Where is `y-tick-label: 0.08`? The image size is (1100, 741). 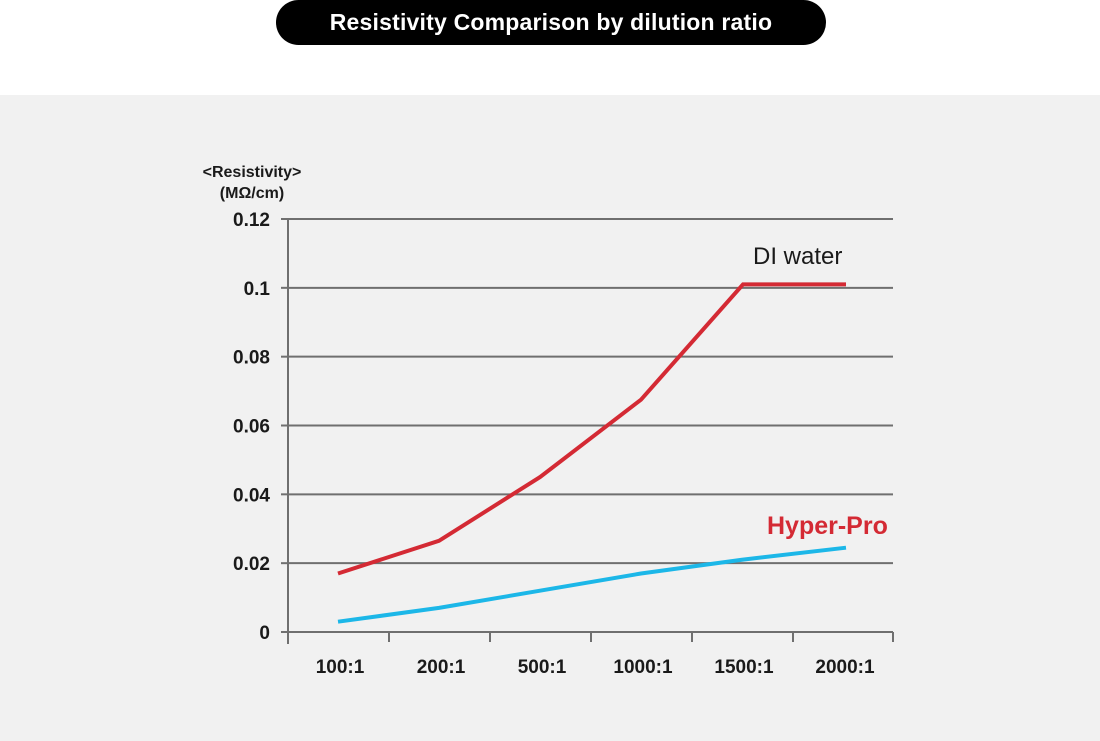 y-tick-label: 0.08 is located at coordinates (251, 358).